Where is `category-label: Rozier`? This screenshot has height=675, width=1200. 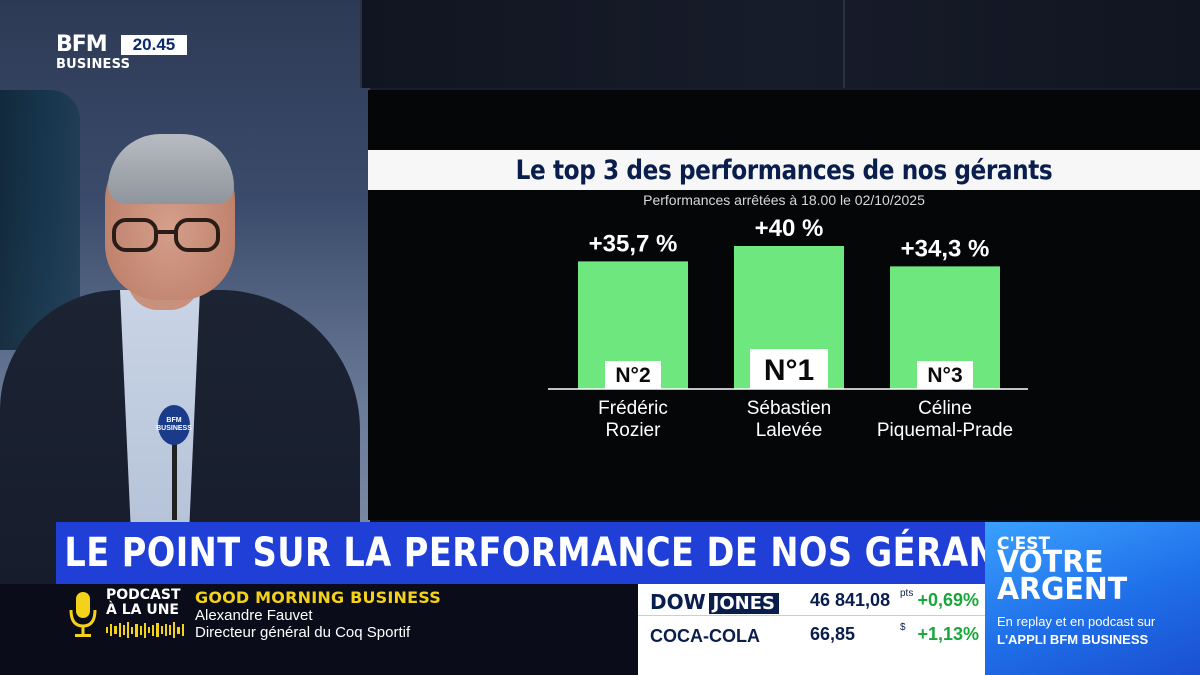
category-label: Rozier is located at coordinates (634, 430).